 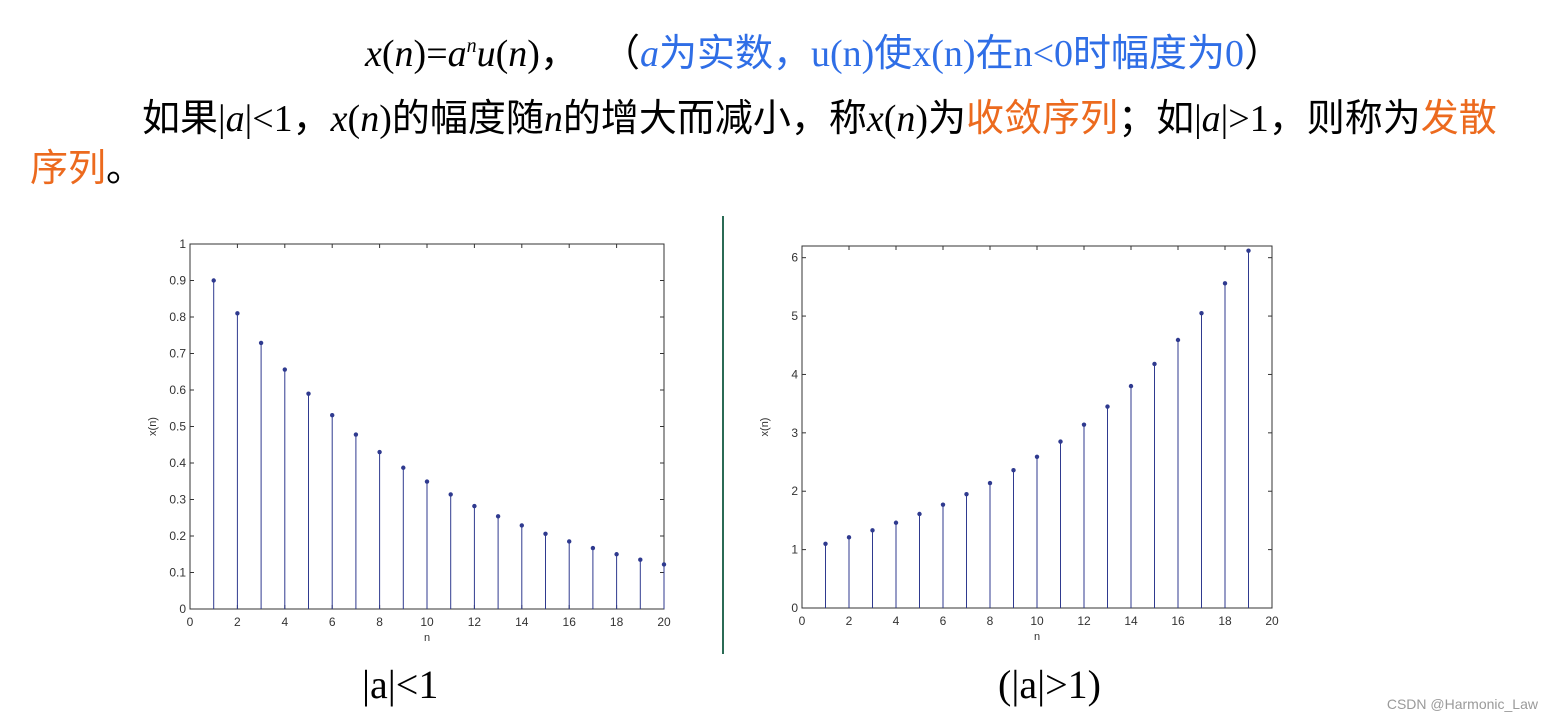 What do you see at coordinates (400, 684) in the screenshot?
I see `caption-left: |a|<1` at bounding box center [400, 684].